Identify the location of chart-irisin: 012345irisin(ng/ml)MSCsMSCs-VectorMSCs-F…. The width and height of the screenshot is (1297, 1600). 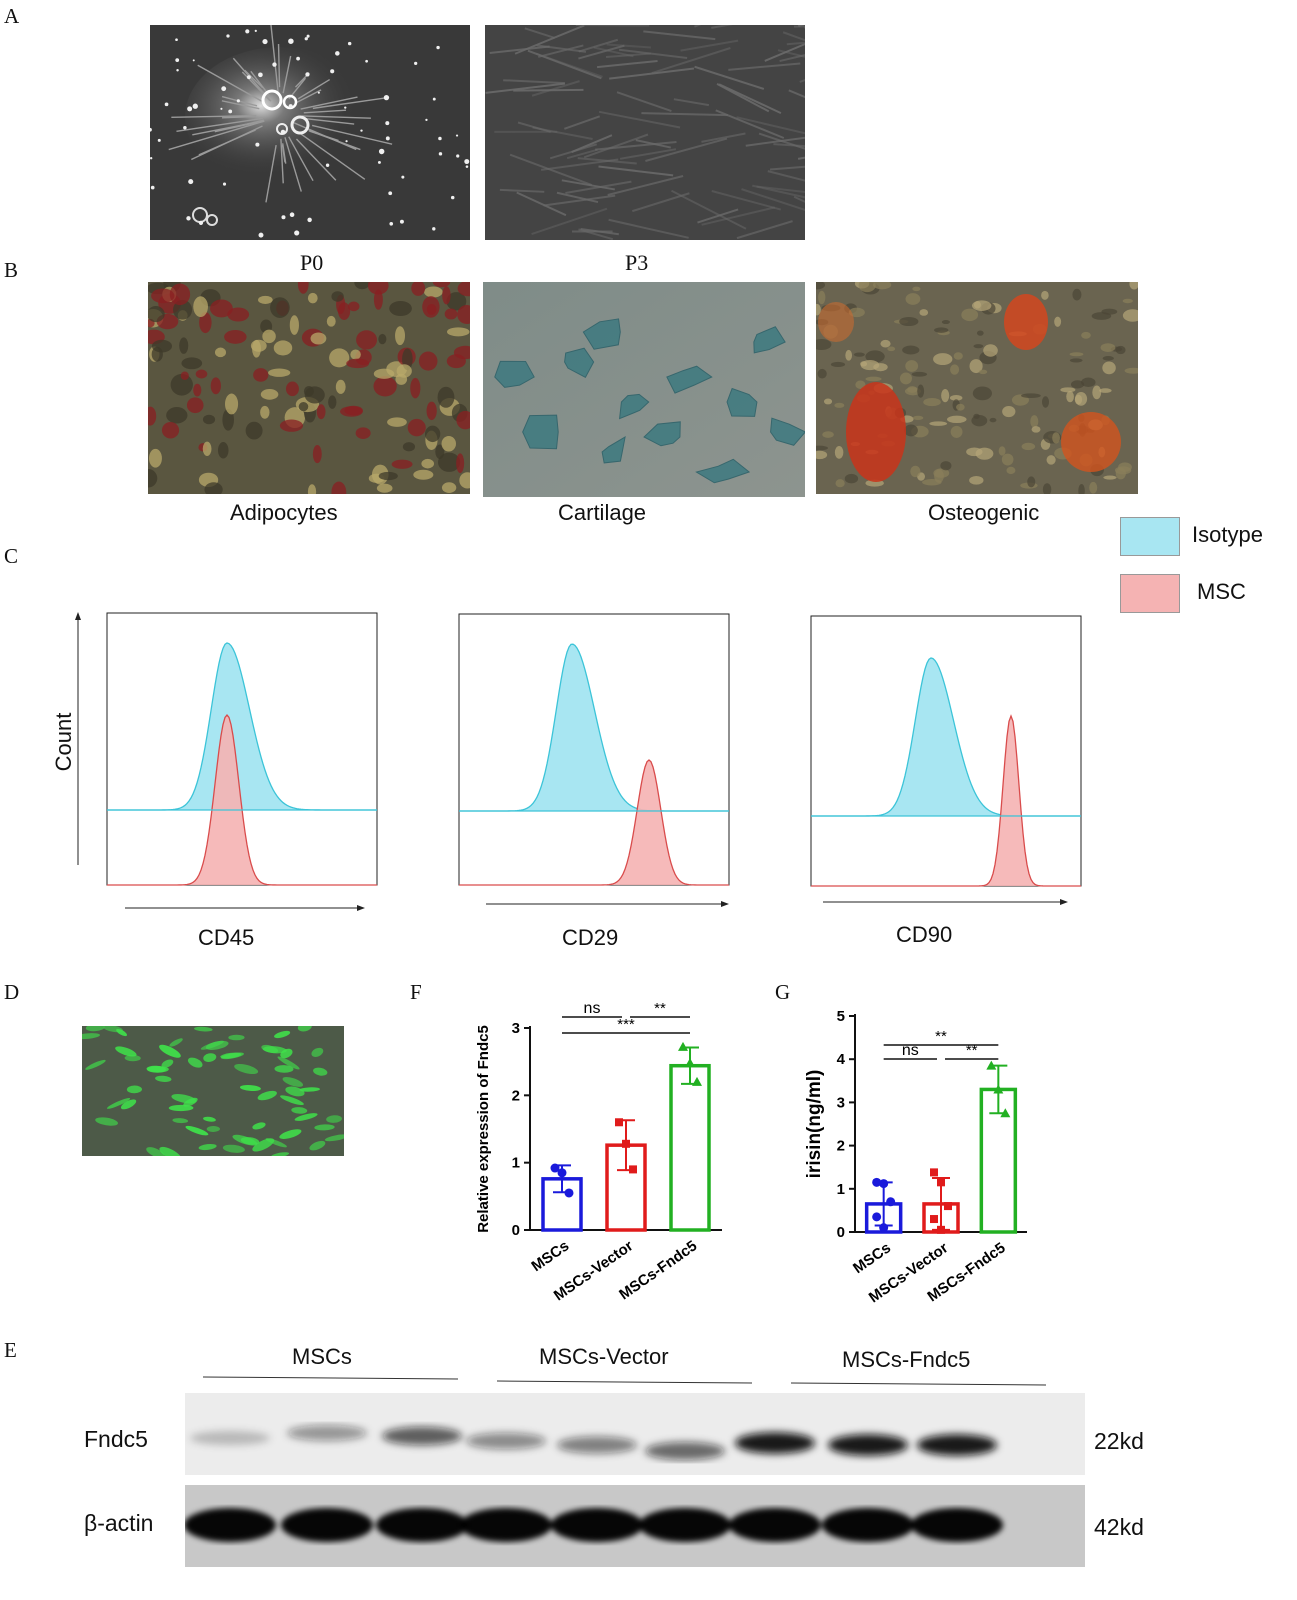
(945, 1165).